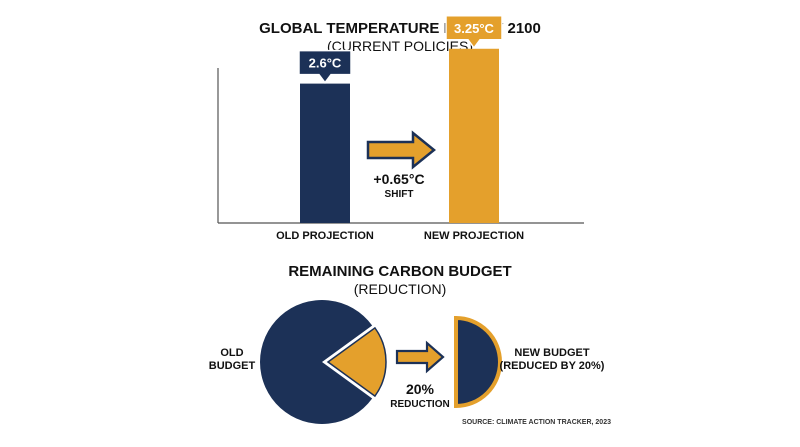 The height and width of the screenshot is (447, 800). What do you see at coordinates (356, 362) in the screenshot?
I see `pie-slice-reduction` at bounding box center [356, 362].